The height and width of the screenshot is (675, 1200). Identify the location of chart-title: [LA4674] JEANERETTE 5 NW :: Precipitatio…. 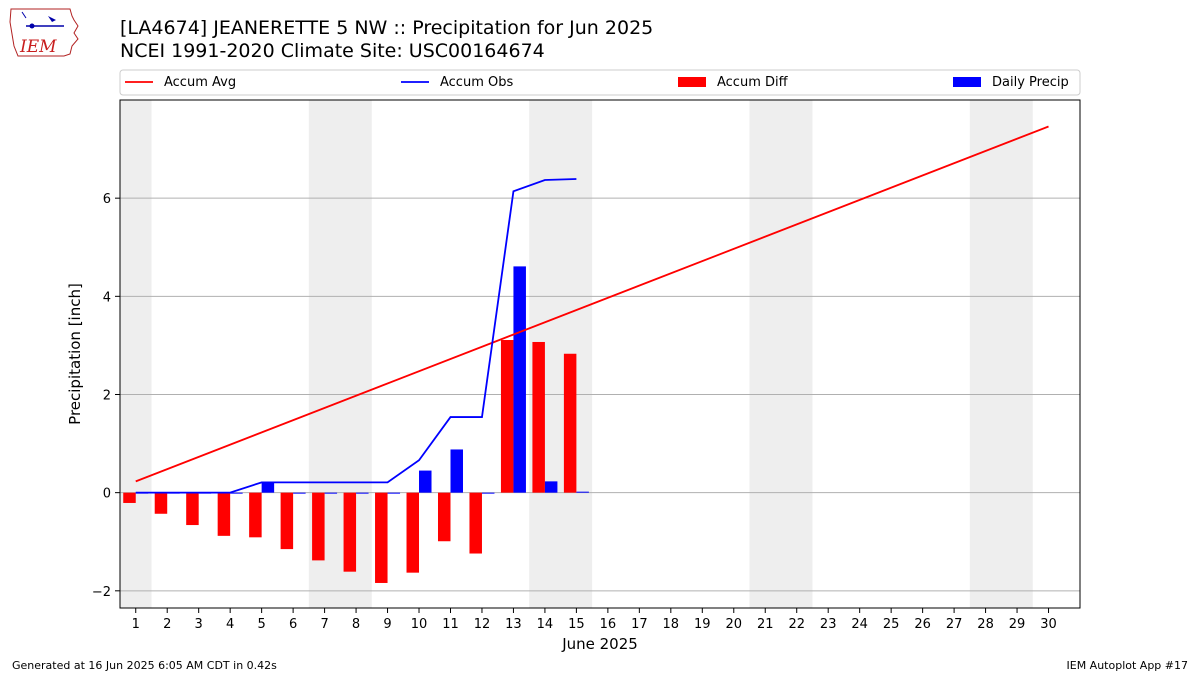
(387, 28).